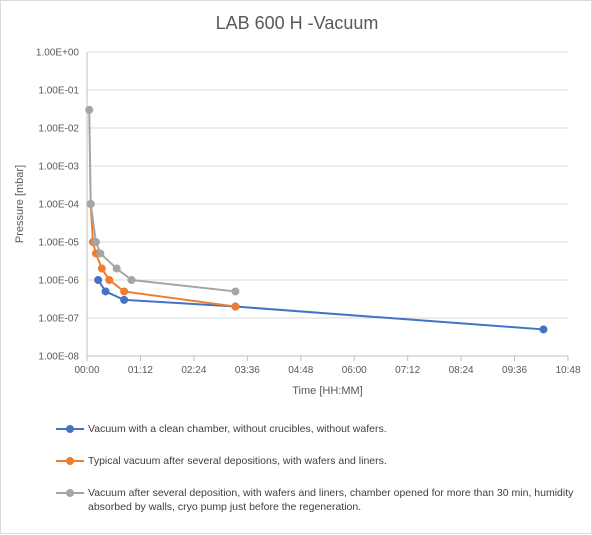 Image resolution: width=592 pixels, height=535 pixels. What do you see at coordinates (20, 204) in the screenshot?
I see `y-axis-title: Pressure [mbar]` at bounding box center [20, 204].